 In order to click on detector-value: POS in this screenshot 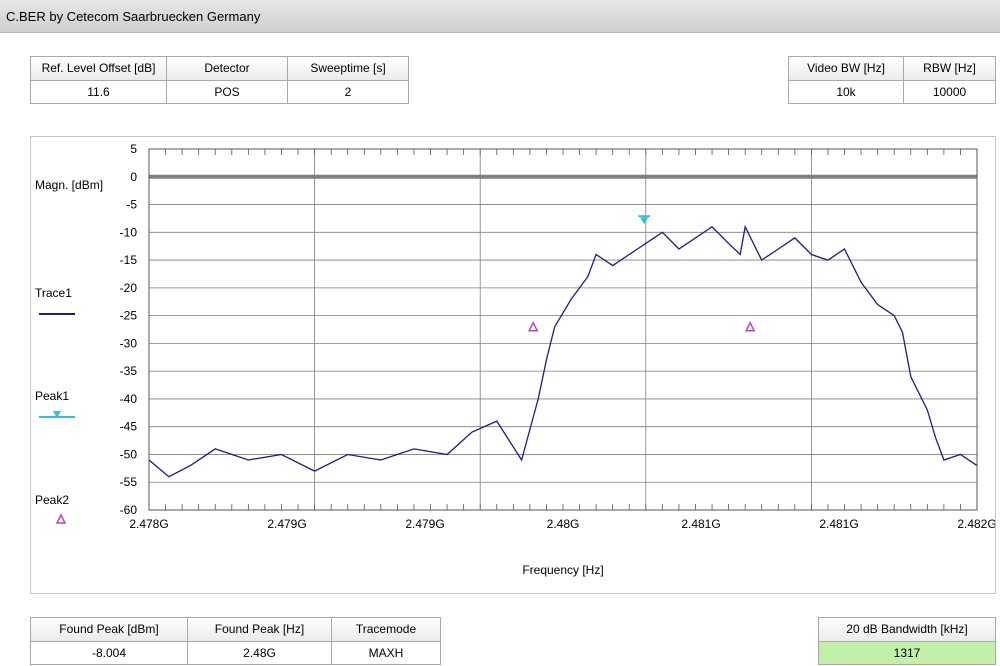, I will do `click(227, 92)`.